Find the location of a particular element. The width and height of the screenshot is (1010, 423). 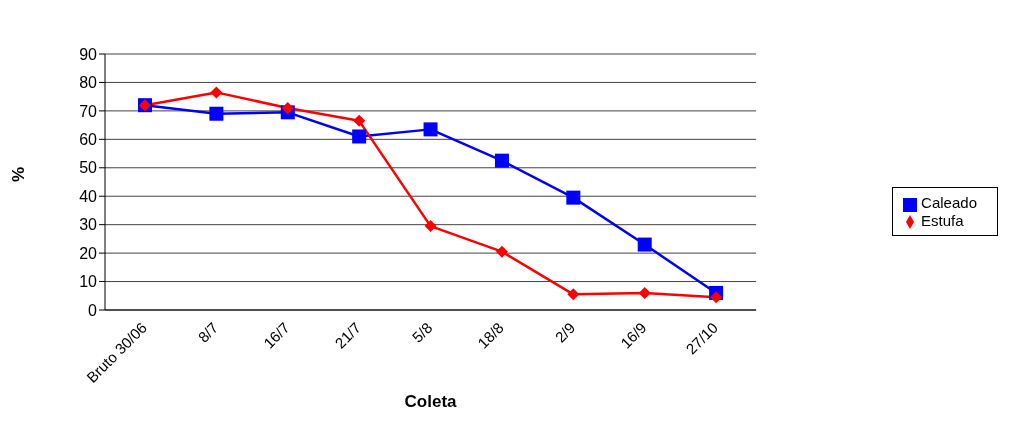

y-tick-label: 60 is located at coordinates (88, 140).